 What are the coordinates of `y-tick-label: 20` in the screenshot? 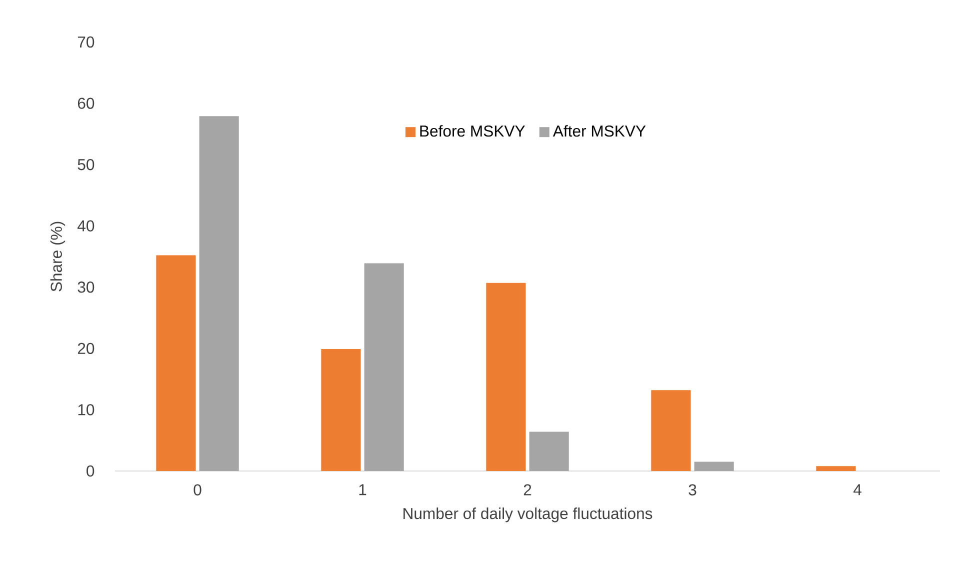 It's located at (86, 348).